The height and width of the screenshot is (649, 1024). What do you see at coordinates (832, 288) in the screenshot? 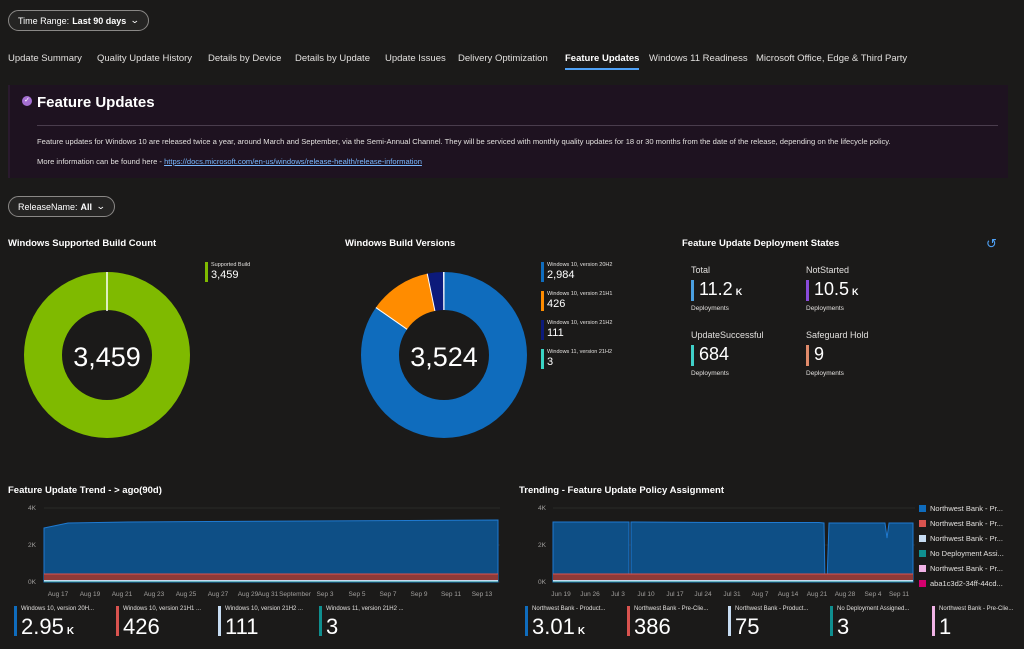
I see `kpi-not-started: NotStarted 10.5 K Deployments` at bounding box center [832, 288].